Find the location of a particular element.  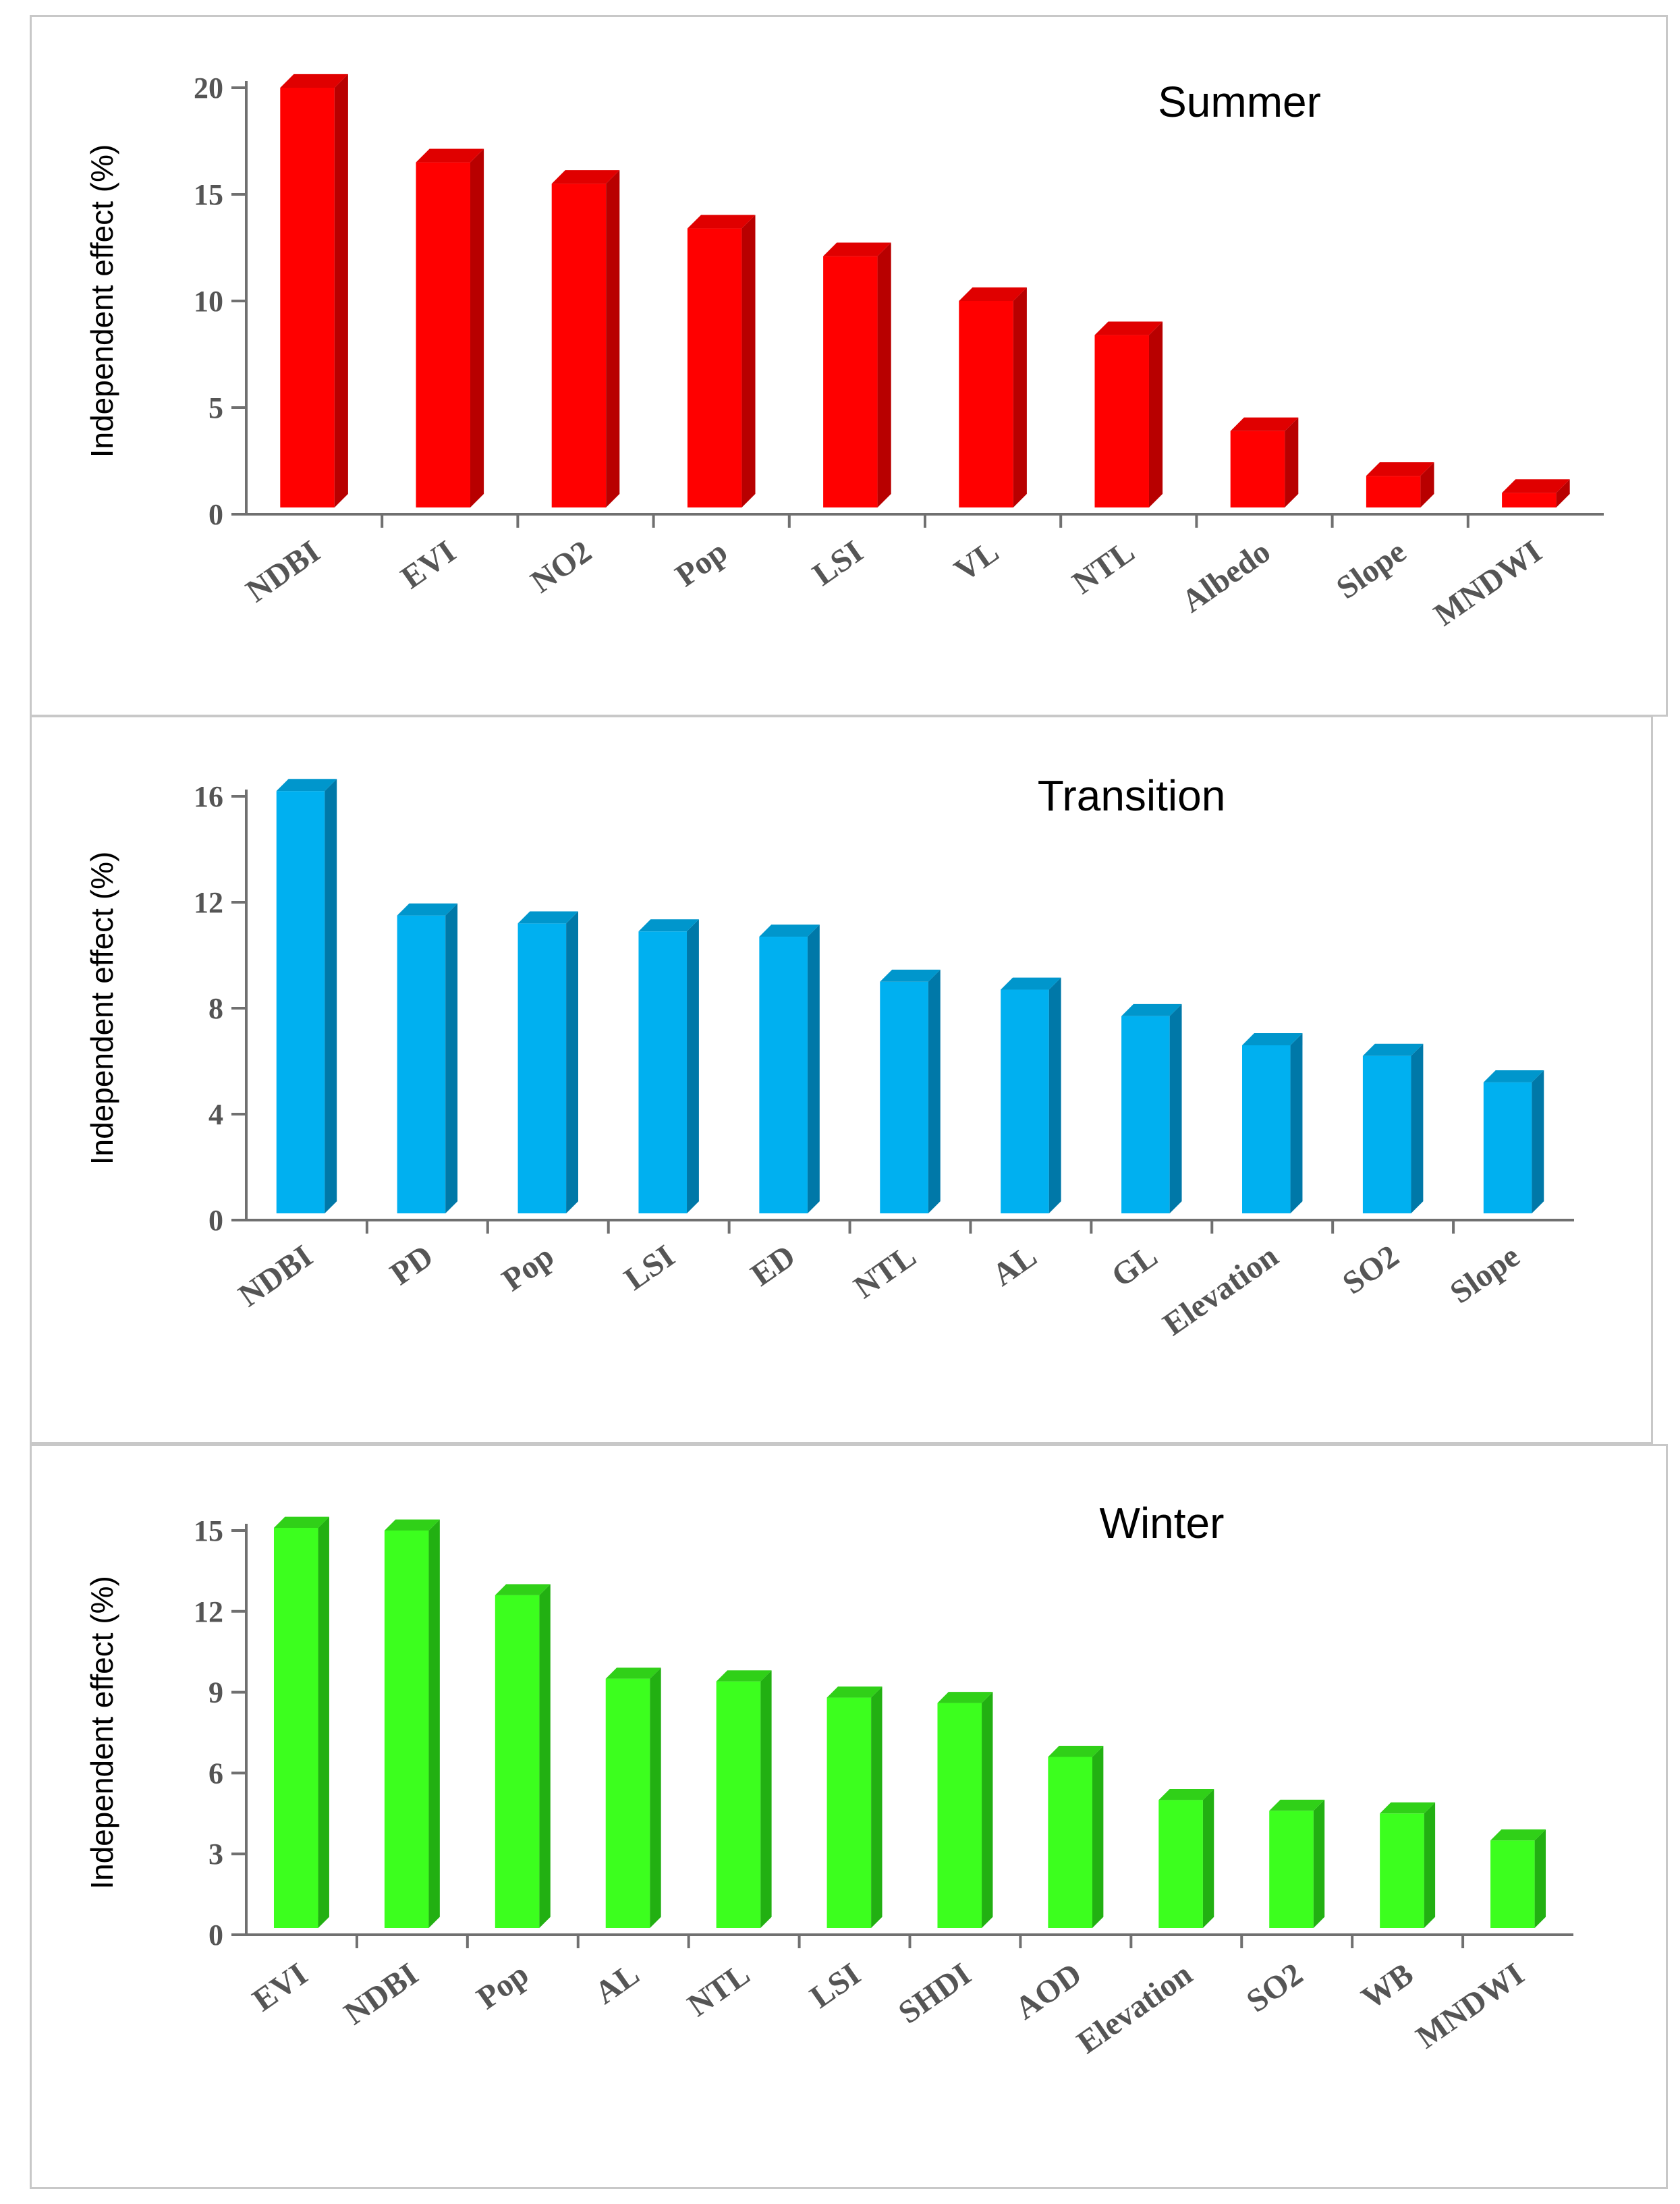

winter-x-tick-label: AL is located at coordinates (617, 1984).